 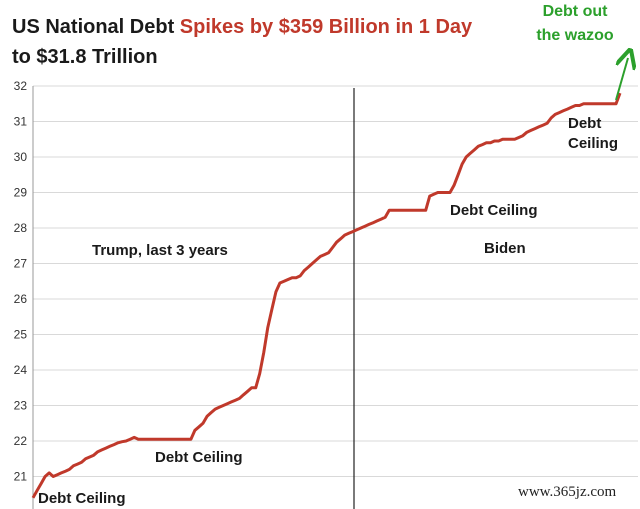 What do you see at coordinates (199, 457) in the screenshot?
I see `debt-ceiling-label-2: Debt Ceiling` at bounding box center [199, 457].